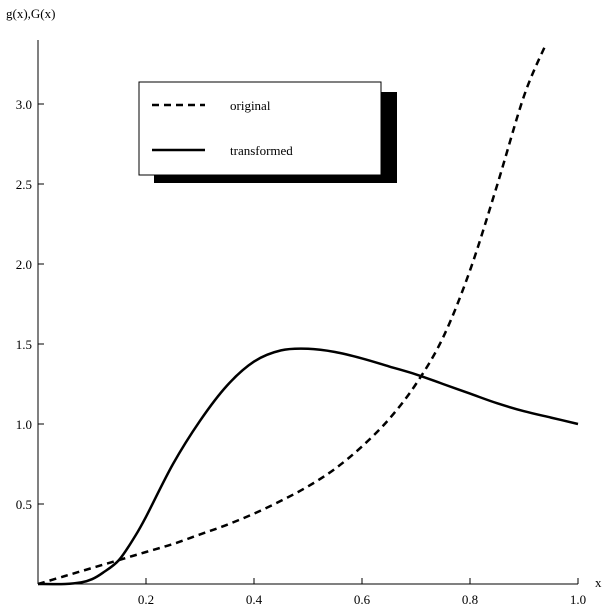  Describe the element at coordinates (24, 344) in the screenshot. I see `y-tick-label: 1.5` at that location.